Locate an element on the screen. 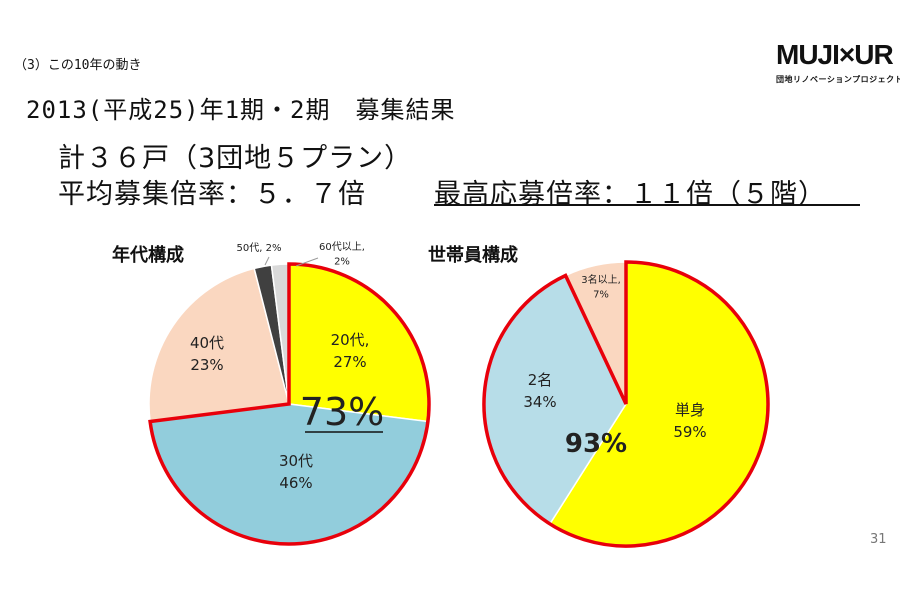 The image size is (900, 600). slice-label-0-3: 50代, 2% is located at coordinates (259, 248).